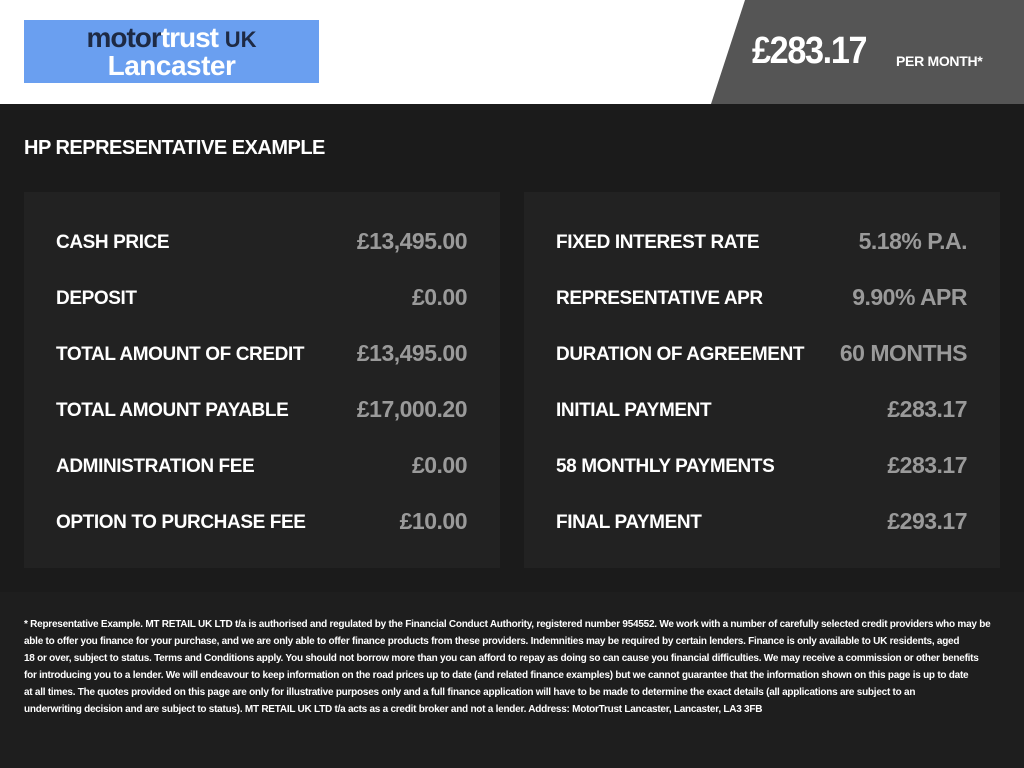 The height and width of the screenshot is (768, 1024). What do you see at coordinates (433, 521) in the screenshot?
I see `row-value: £10.00` at bounding box center [433, 521].